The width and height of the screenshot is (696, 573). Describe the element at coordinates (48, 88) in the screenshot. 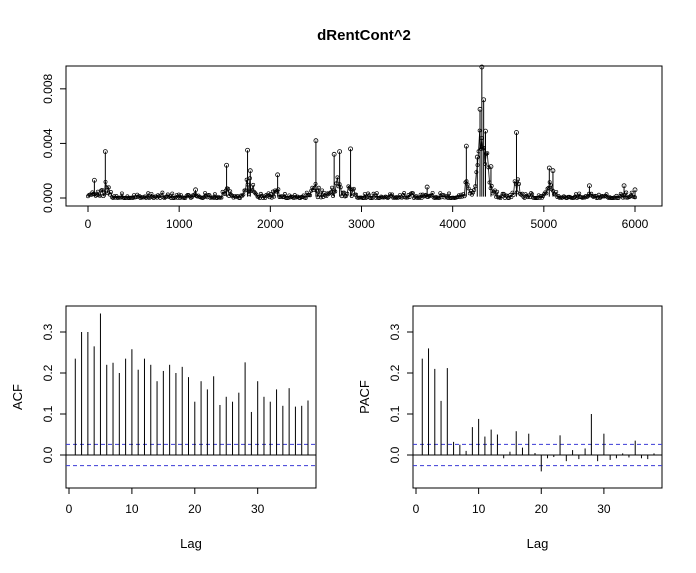

I see `y-tick-label: 0.008` at that location.